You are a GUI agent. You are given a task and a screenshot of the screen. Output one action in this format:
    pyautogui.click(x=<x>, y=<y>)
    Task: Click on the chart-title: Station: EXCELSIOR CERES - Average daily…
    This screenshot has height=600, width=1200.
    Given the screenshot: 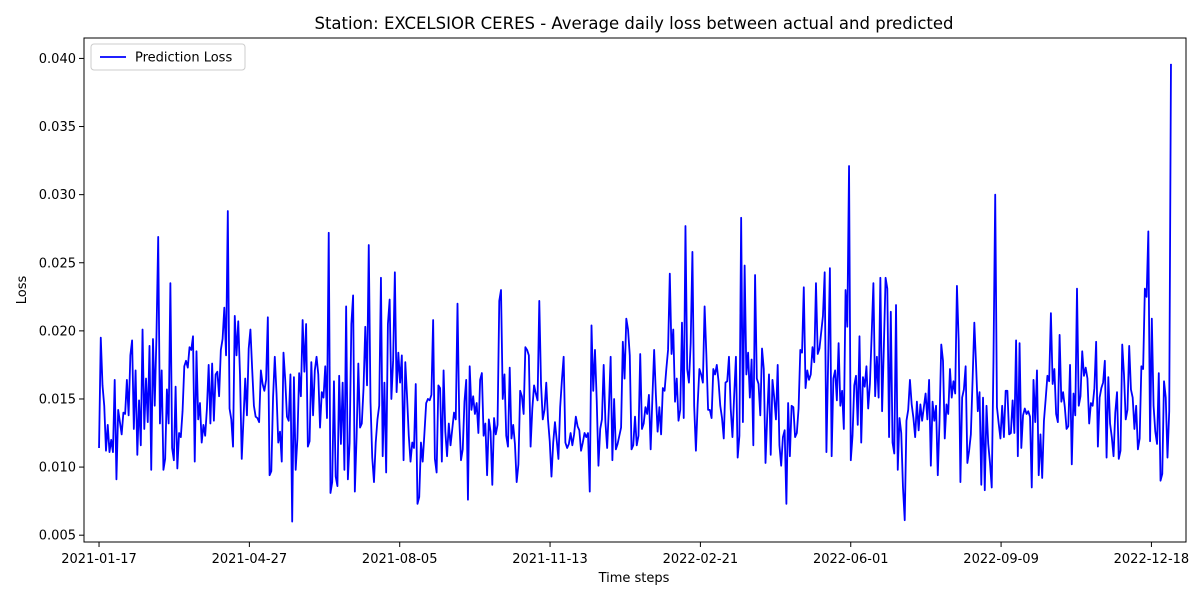 What is the action you would take?
    pyautogui.click(x=633, y=23)
    